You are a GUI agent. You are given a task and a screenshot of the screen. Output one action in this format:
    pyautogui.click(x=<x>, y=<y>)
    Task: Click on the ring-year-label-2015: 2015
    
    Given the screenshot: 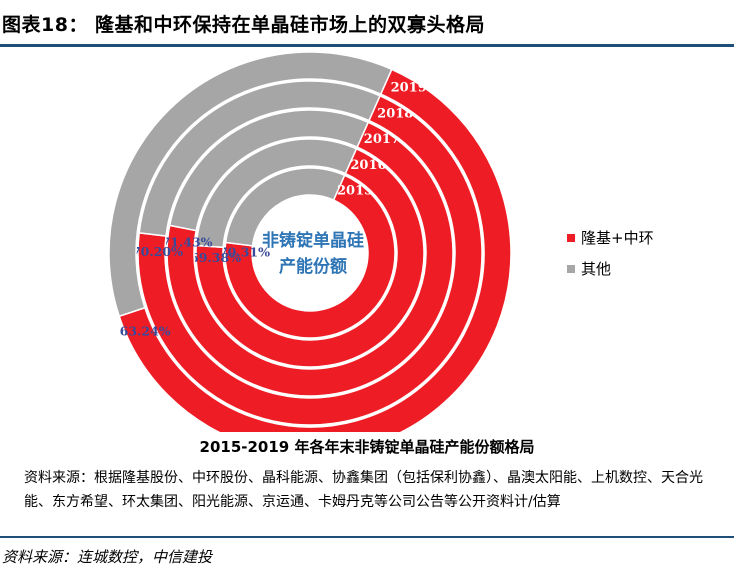 What is the action you would take?
    pyautogui.click(x=355, y=191)
    